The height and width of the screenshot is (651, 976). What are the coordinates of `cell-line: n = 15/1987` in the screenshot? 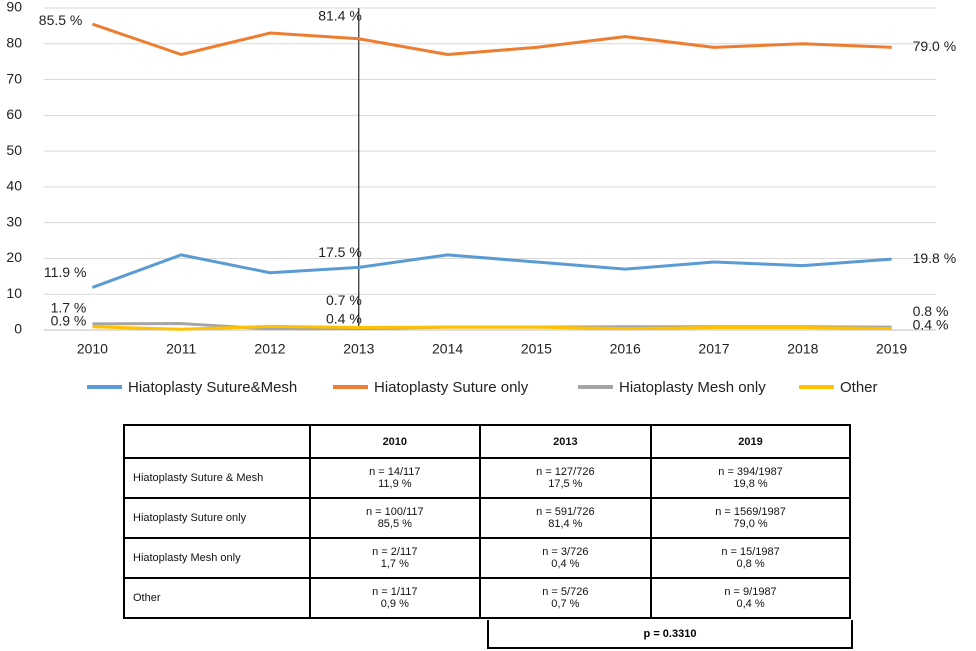 It's located at (750, 552).